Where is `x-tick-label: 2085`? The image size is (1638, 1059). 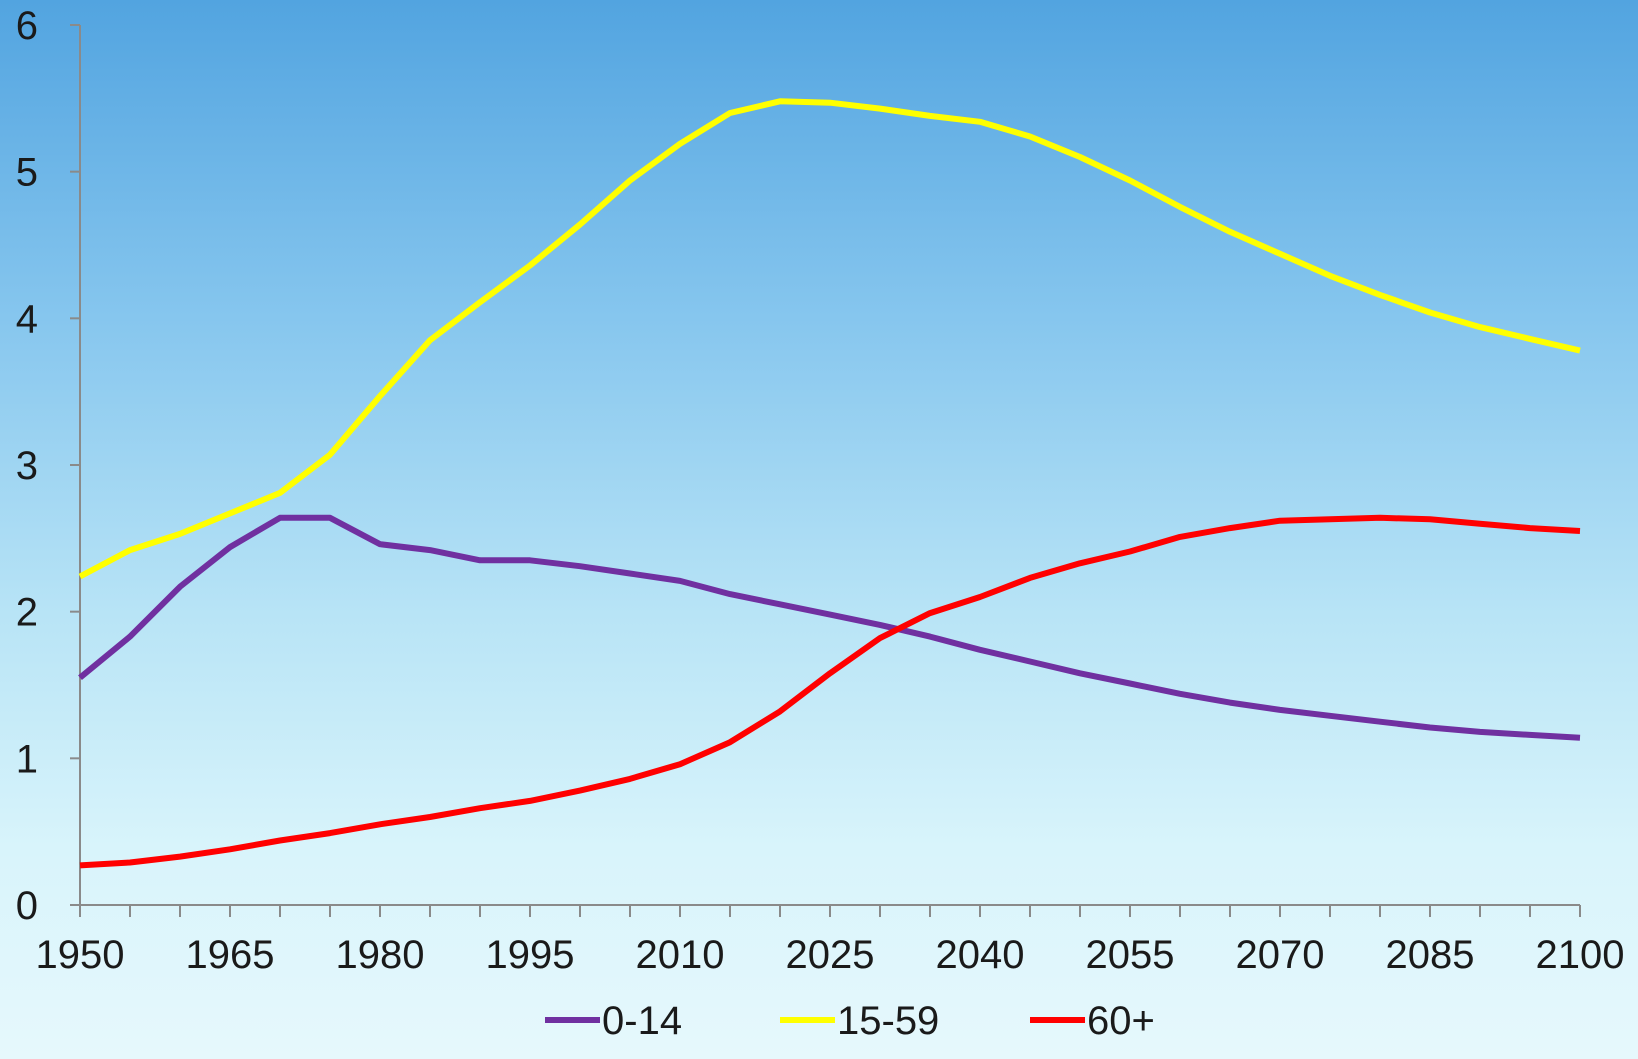 x-tick-label: 2085 is located at coordinates (1430, 955).